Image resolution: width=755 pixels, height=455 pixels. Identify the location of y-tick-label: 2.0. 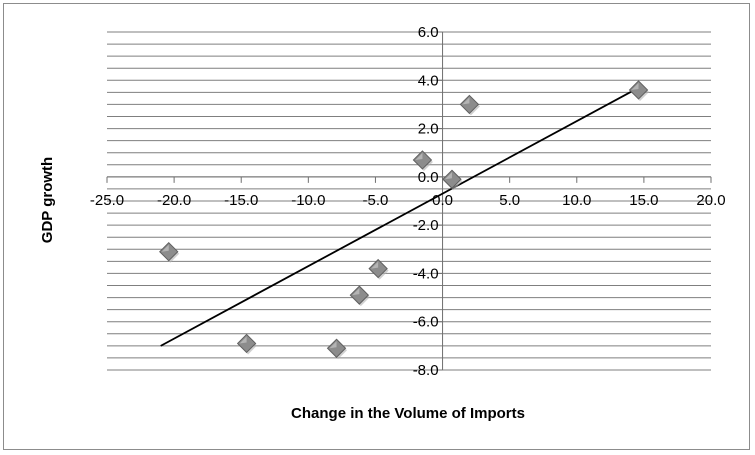
(428, 129).